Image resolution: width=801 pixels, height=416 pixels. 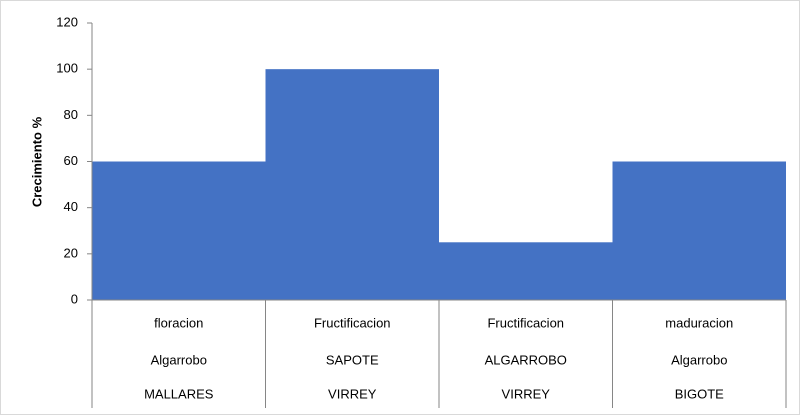 I want to click on y-tick-label: 40, so click(x=71, y=206).